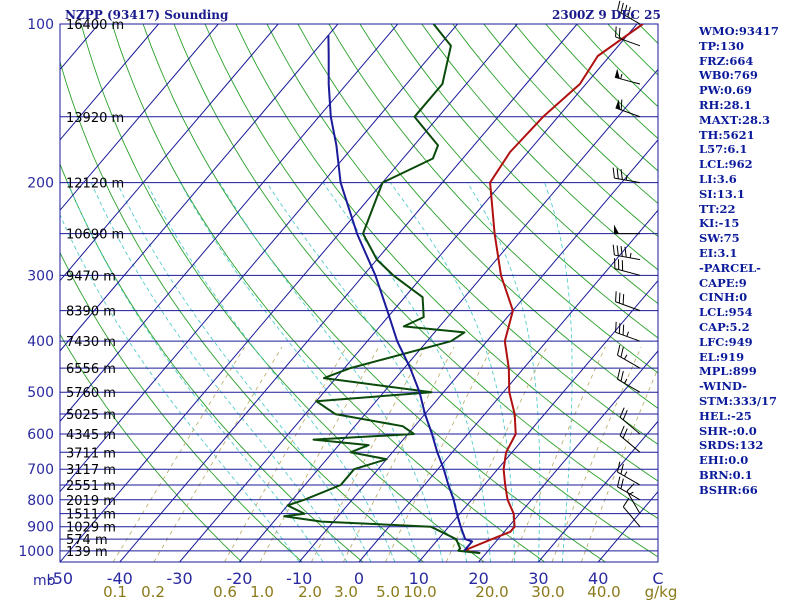 This screenshot has width=800, height=600. Describe the element at coordinates (723, 149) in the screenshot. I see `index-item: L57:6.1` at that location.